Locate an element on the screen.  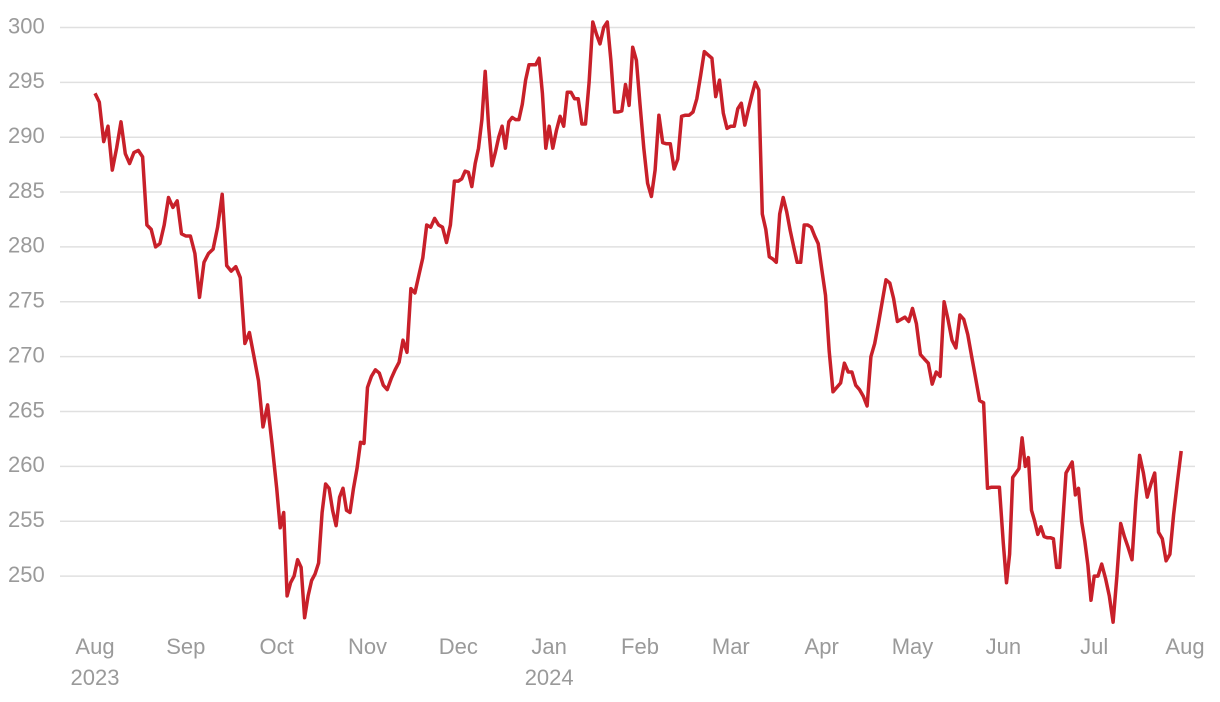
x-tick-label: Jul is located at coordinates (1094, 646).